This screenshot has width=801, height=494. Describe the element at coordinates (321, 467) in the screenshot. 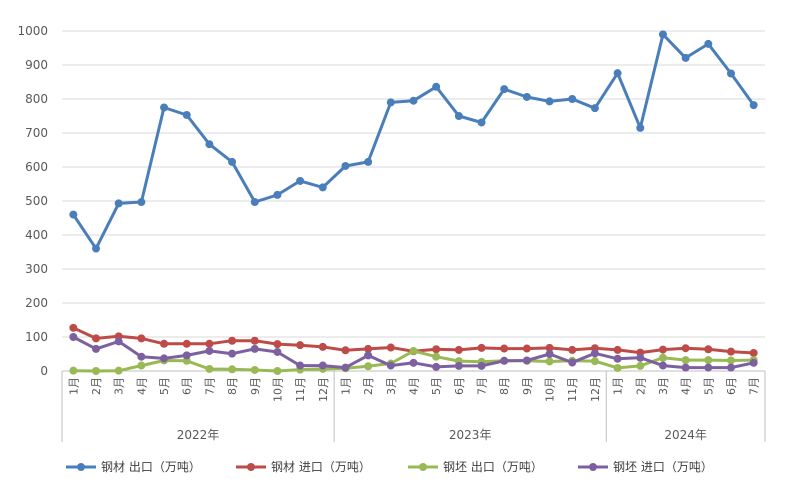

I see `legend-label: 钢材 进口（万吨）` at that location.